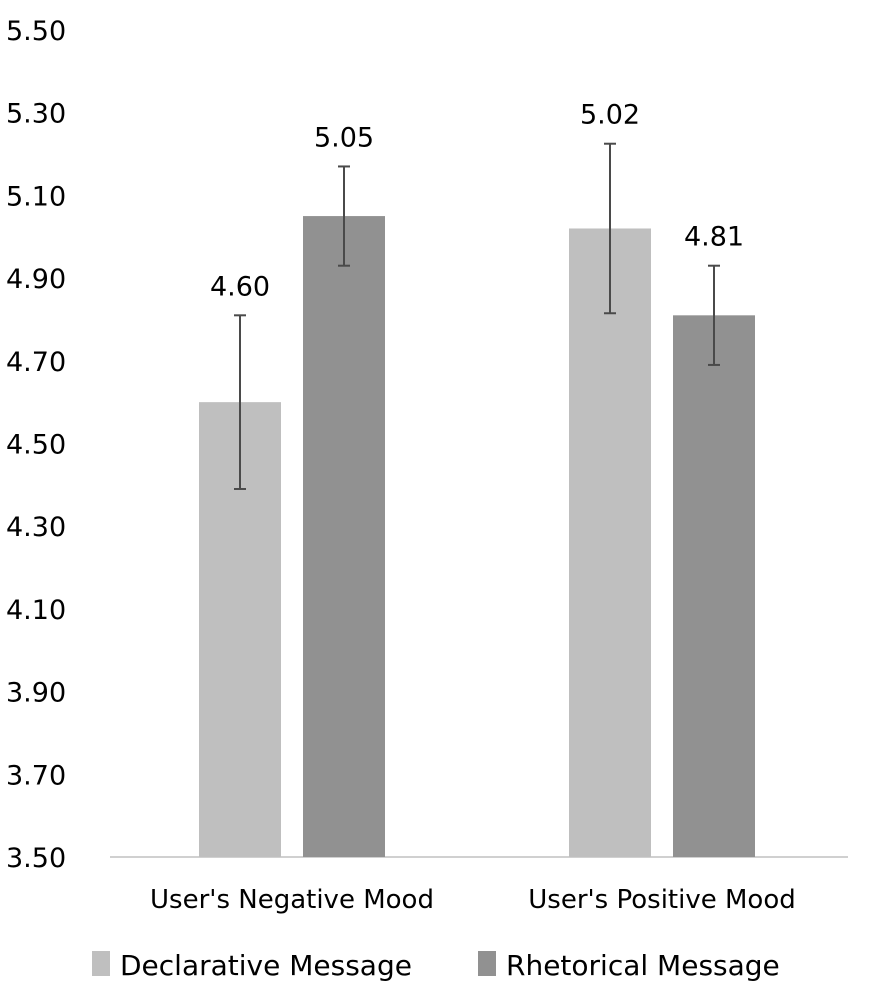 The width and height of the screenshot is (874, 1004). Describe the element at coordinates (643, 965) in the screenshot. I see `legend-label-rhetorical: Rhetorical Message` at that location.